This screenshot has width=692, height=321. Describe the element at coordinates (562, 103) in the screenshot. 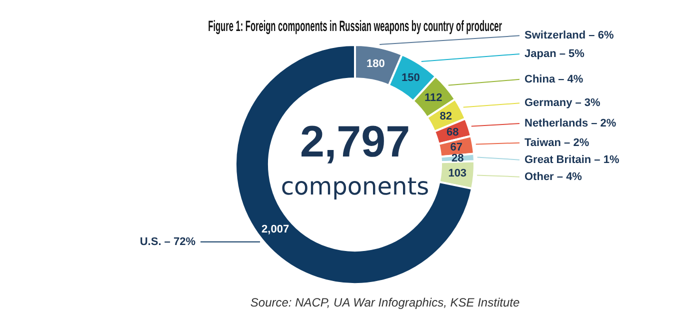

I see `slice-label: Germany – 3%` at that location.